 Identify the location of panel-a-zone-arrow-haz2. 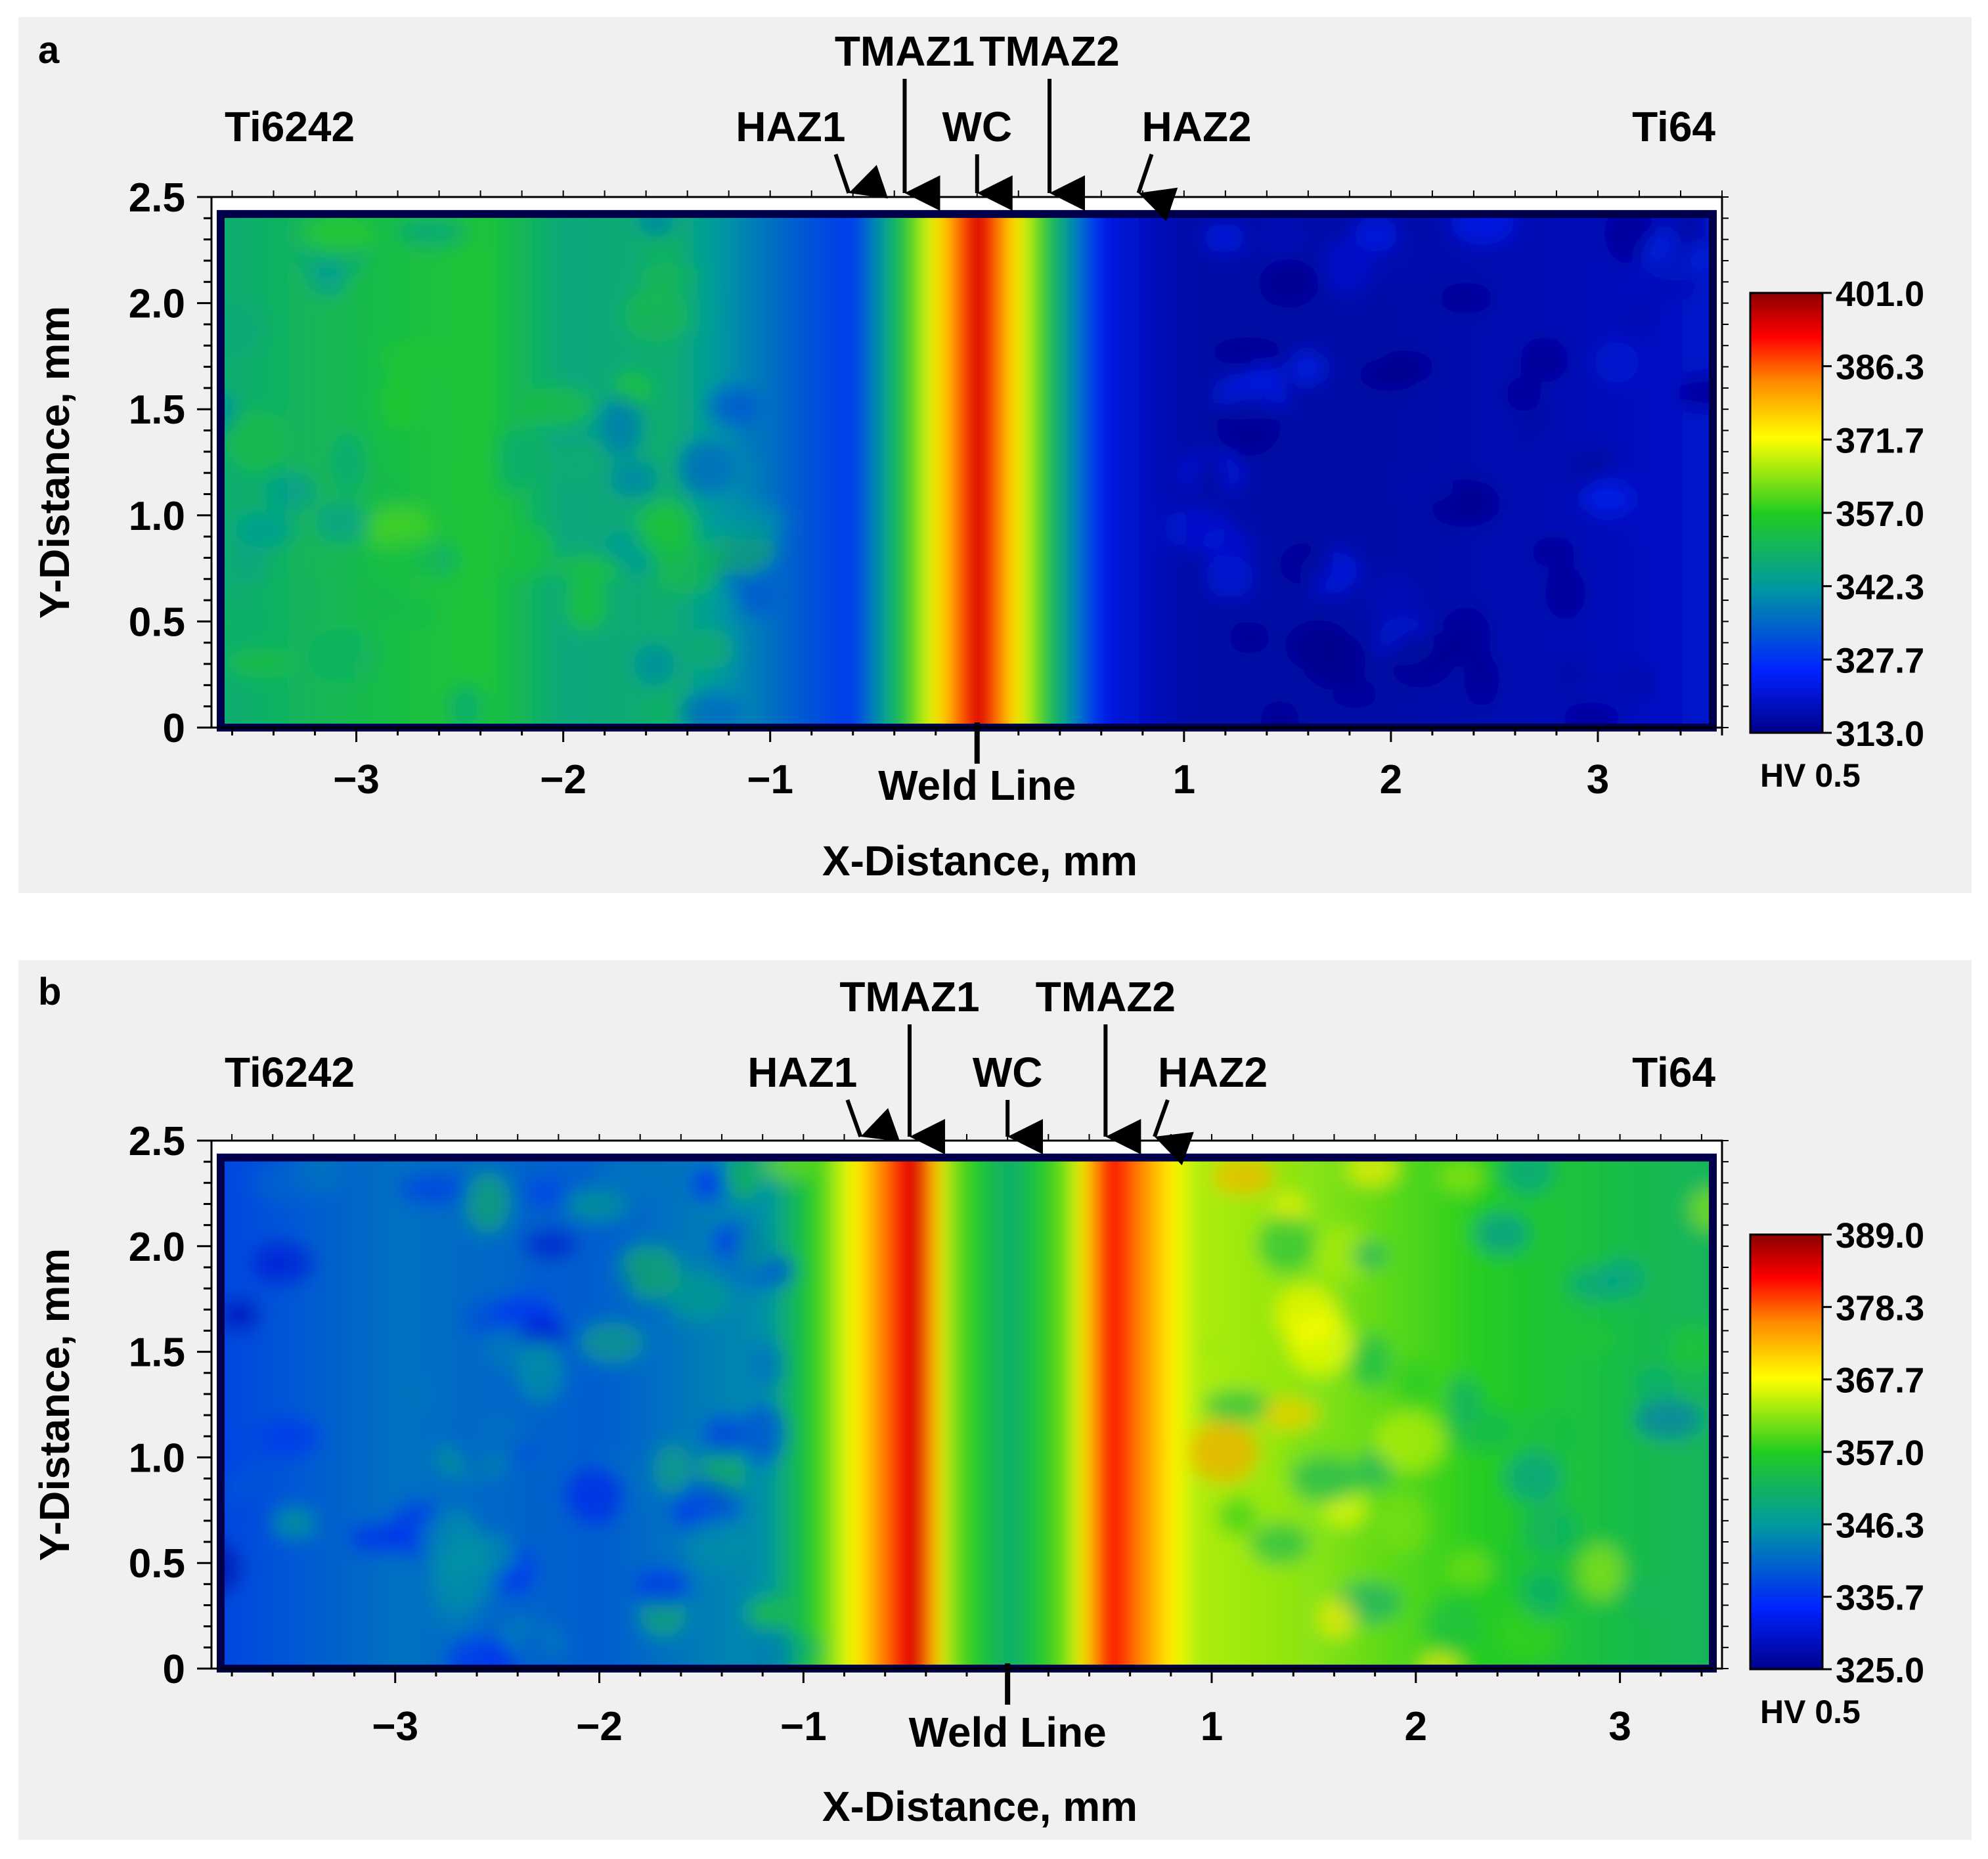
(1157, 187).